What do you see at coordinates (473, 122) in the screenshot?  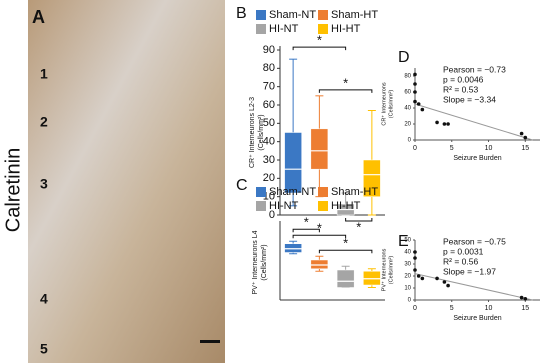 I see `trend-line` at bounding box center [473, 122].